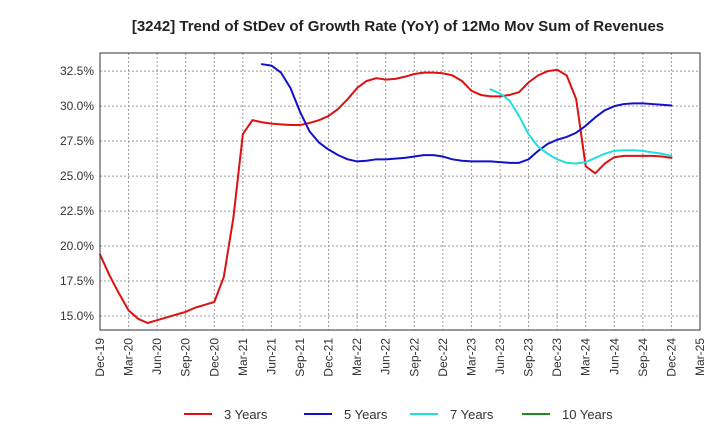  Describe the element at coordinates (700, 357) in the screenshot. I see `x-tick-label: Mar-25` at that location.